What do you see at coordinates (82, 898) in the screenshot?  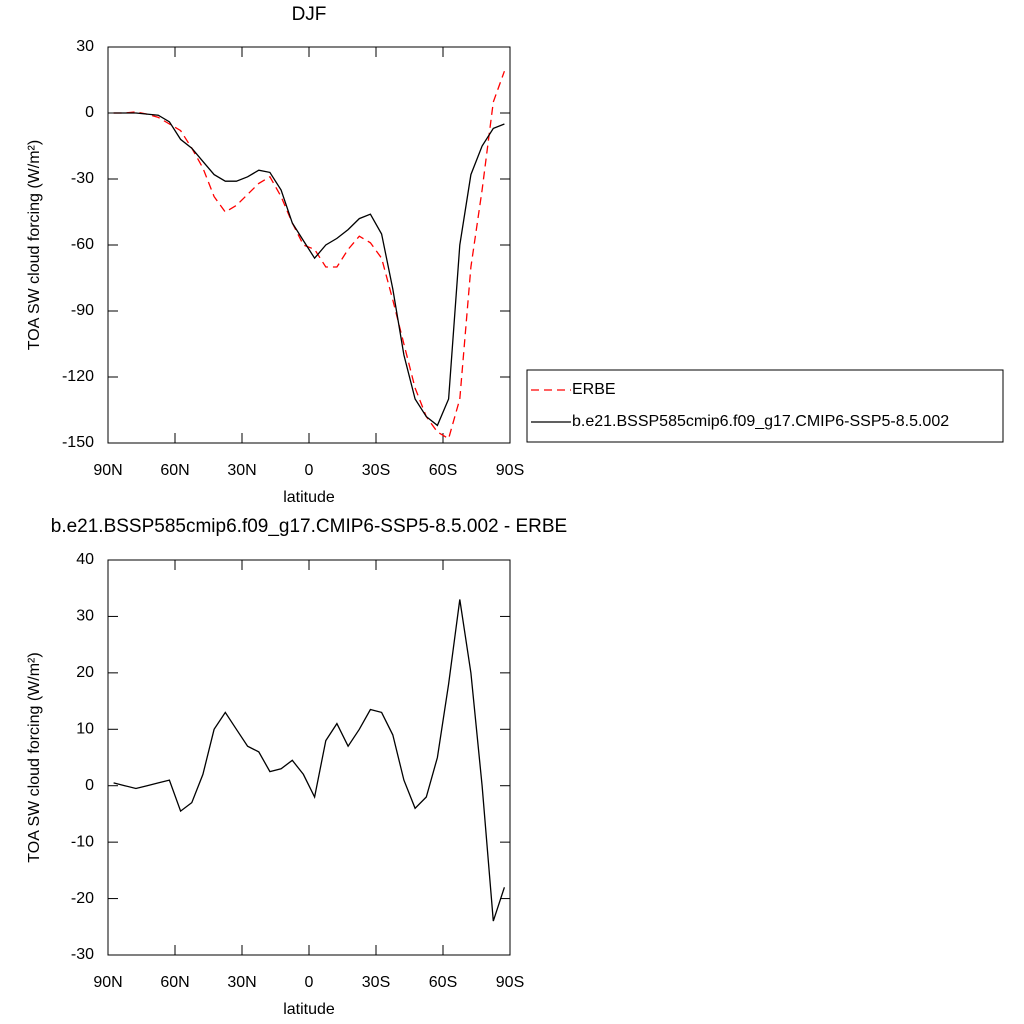 I see `y-tick-label: -20` at bounding box center [82, 898].